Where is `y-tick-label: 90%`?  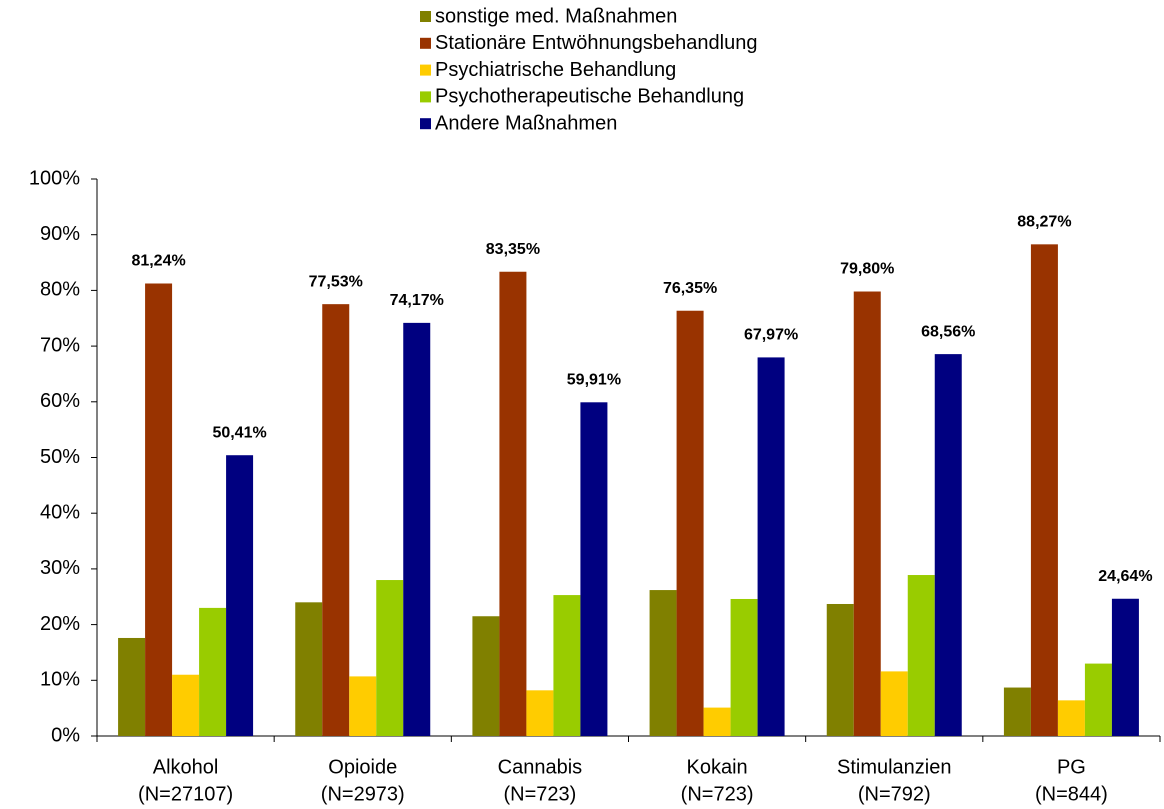 y-tick-label: 90% is located at coordinates (60, 234).